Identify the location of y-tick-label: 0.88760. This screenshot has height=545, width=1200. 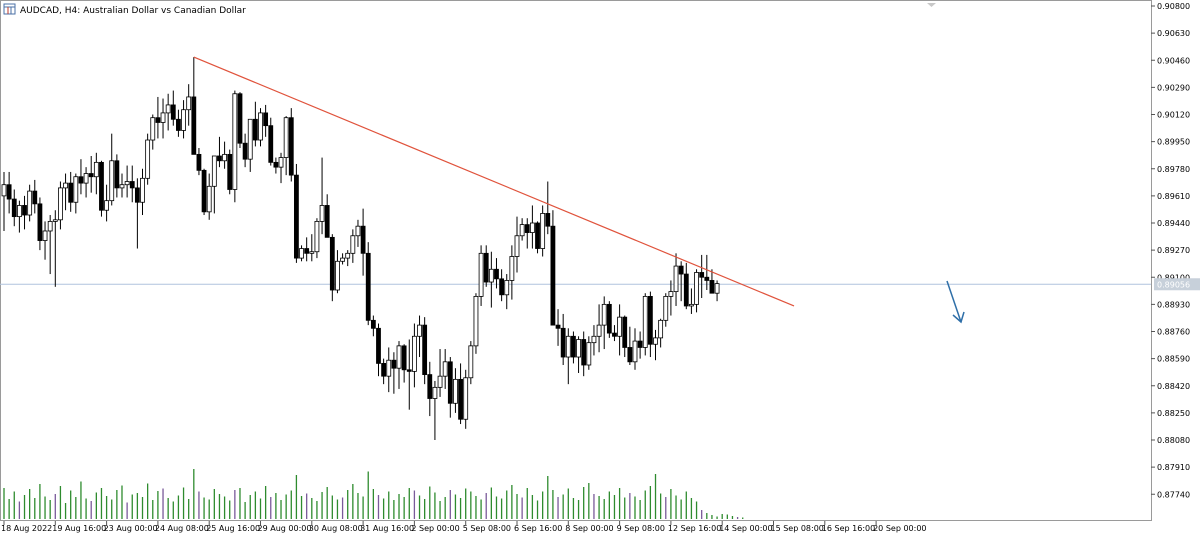
(1173, 332).